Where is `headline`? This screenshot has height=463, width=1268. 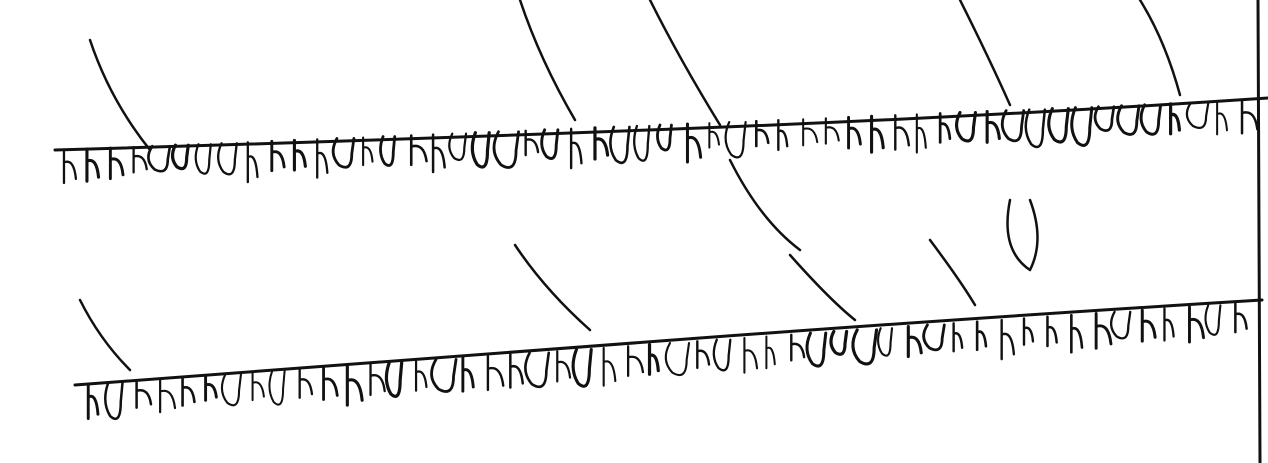
headline is located at coordinates (660, 124).